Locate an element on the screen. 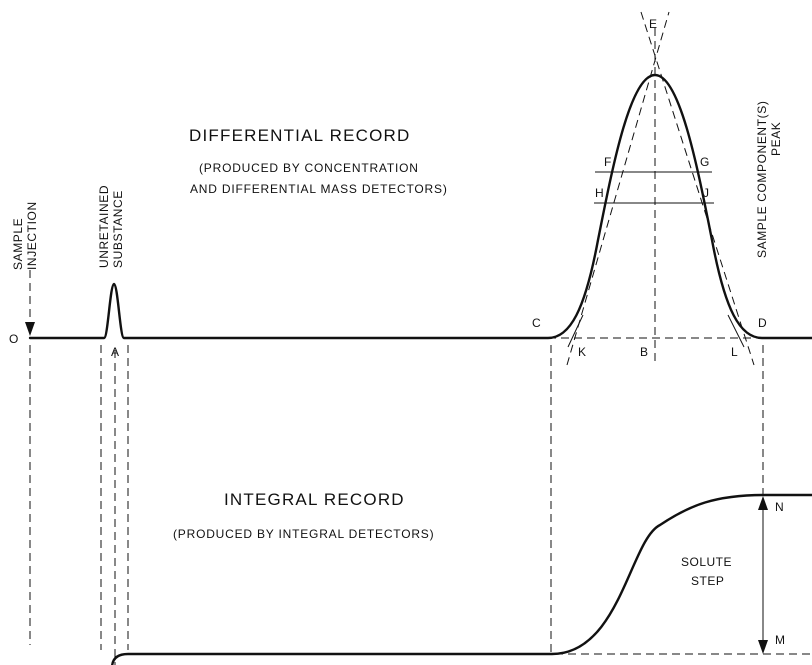 The width and height of the screenshot is (812, 665). differential-subtitle-1: (PRODUCED BY CONCENTRATION is located at coordinates (309, 168).